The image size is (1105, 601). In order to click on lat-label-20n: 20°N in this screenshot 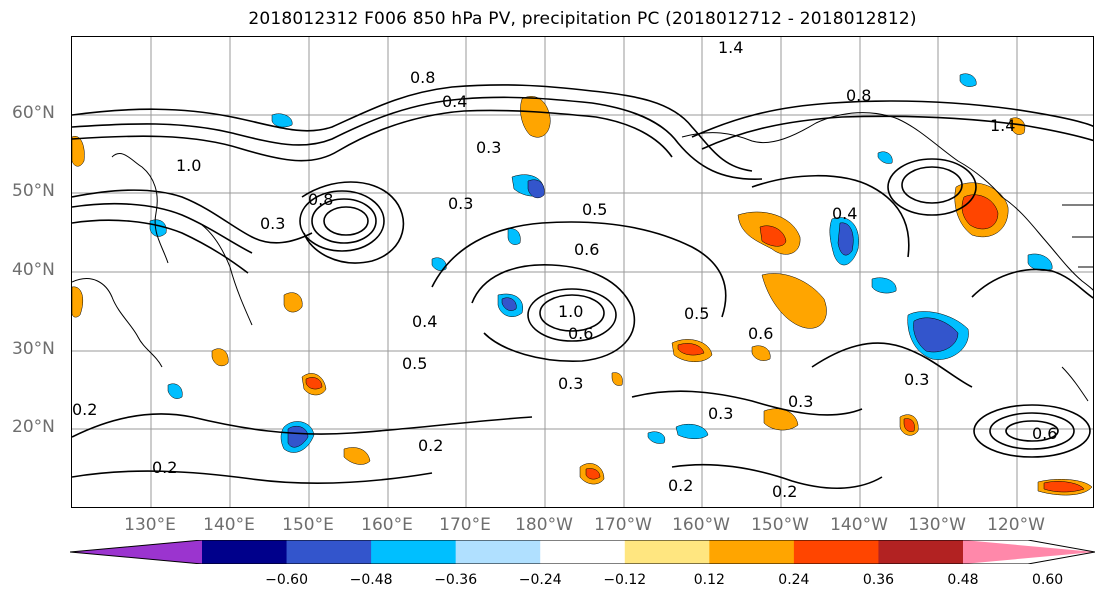, I will do `click(33, 427)`.